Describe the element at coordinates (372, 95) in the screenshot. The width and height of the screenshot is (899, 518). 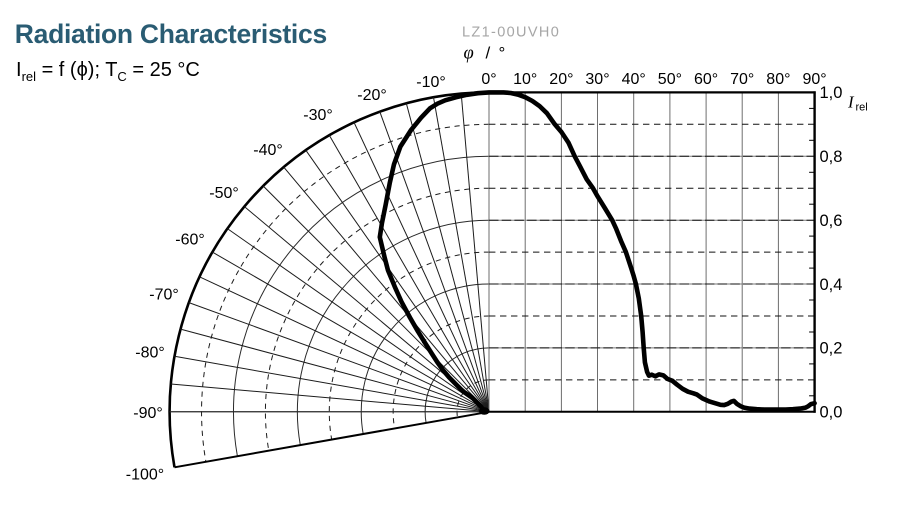
I see `svg-text: -20°` at that location.